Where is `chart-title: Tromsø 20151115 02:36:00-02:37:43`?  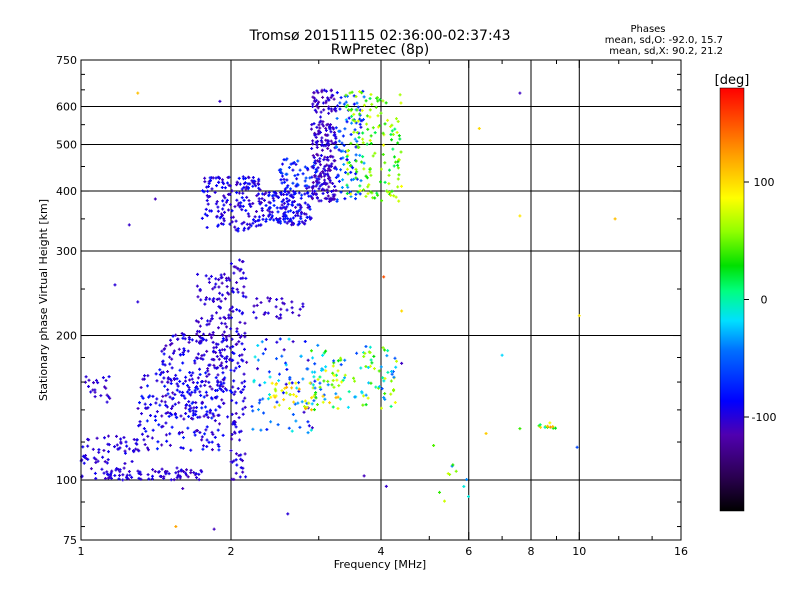
chart-title: Tromsø 20151115 02:36:00-02:37:43 is located at coordinates (380, 36).